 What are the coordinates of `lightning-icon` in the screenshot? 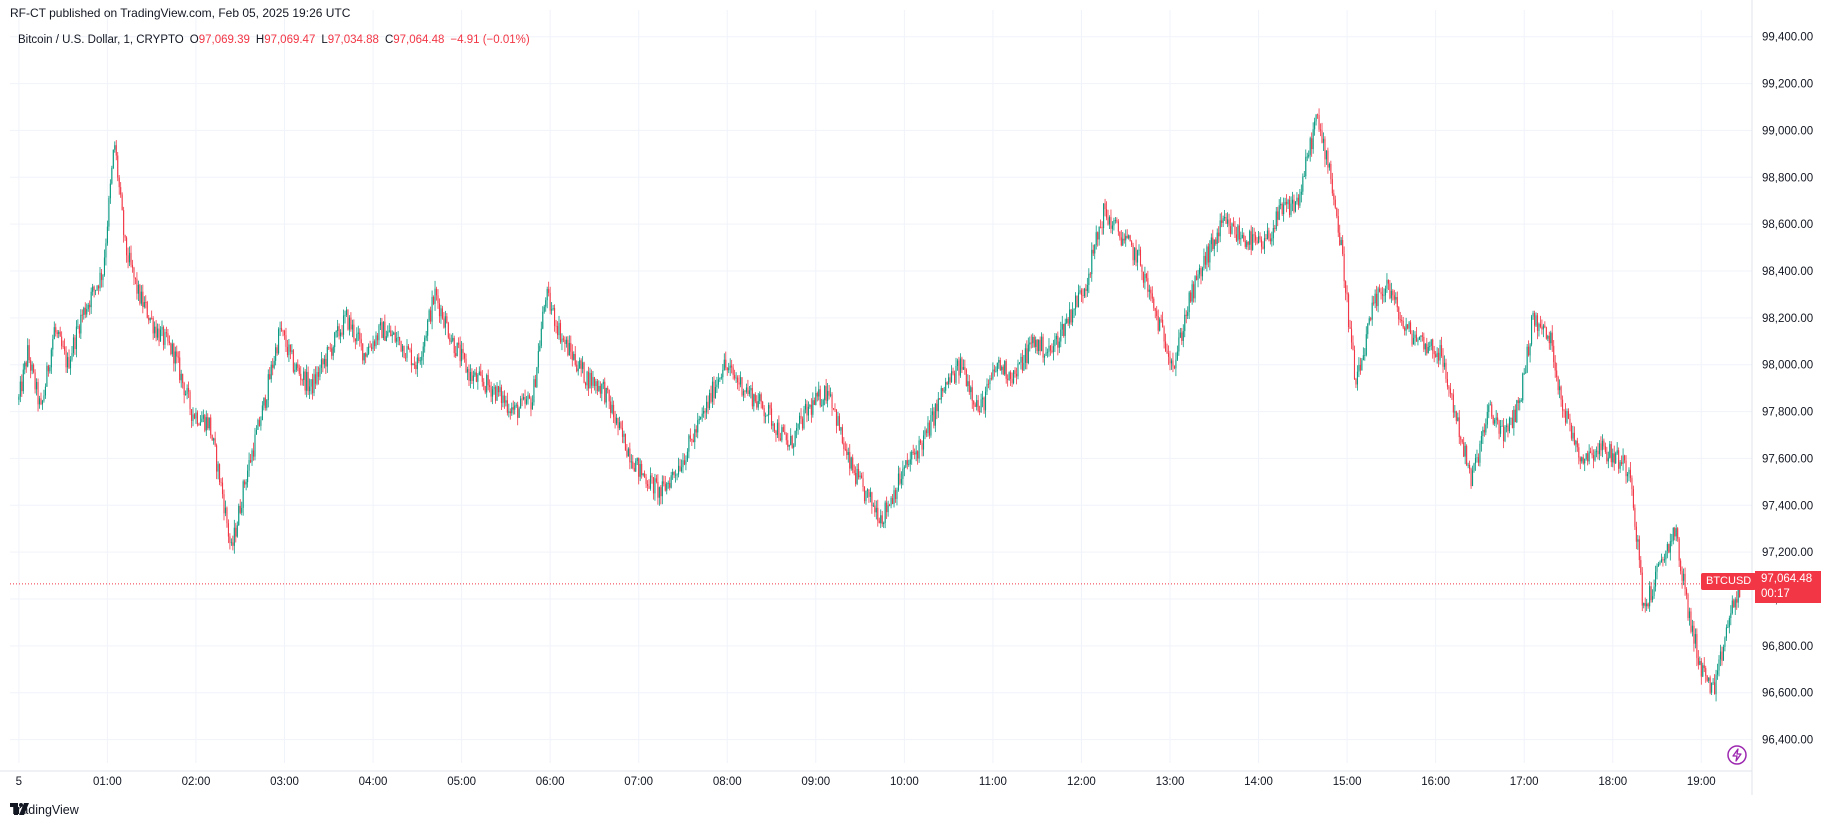 It's located at (1737, 755).